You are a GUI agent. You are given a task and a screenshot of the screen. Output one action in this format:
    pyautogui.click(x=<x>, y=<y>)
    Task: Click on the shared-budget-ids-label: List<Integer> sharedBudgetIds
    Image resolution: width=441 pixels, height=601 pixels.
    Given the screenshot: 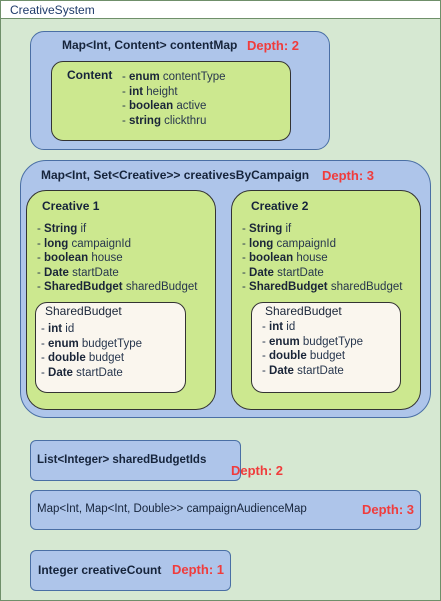 What is the action you would take?
    pyautogui.click(x=122, y=460)
    